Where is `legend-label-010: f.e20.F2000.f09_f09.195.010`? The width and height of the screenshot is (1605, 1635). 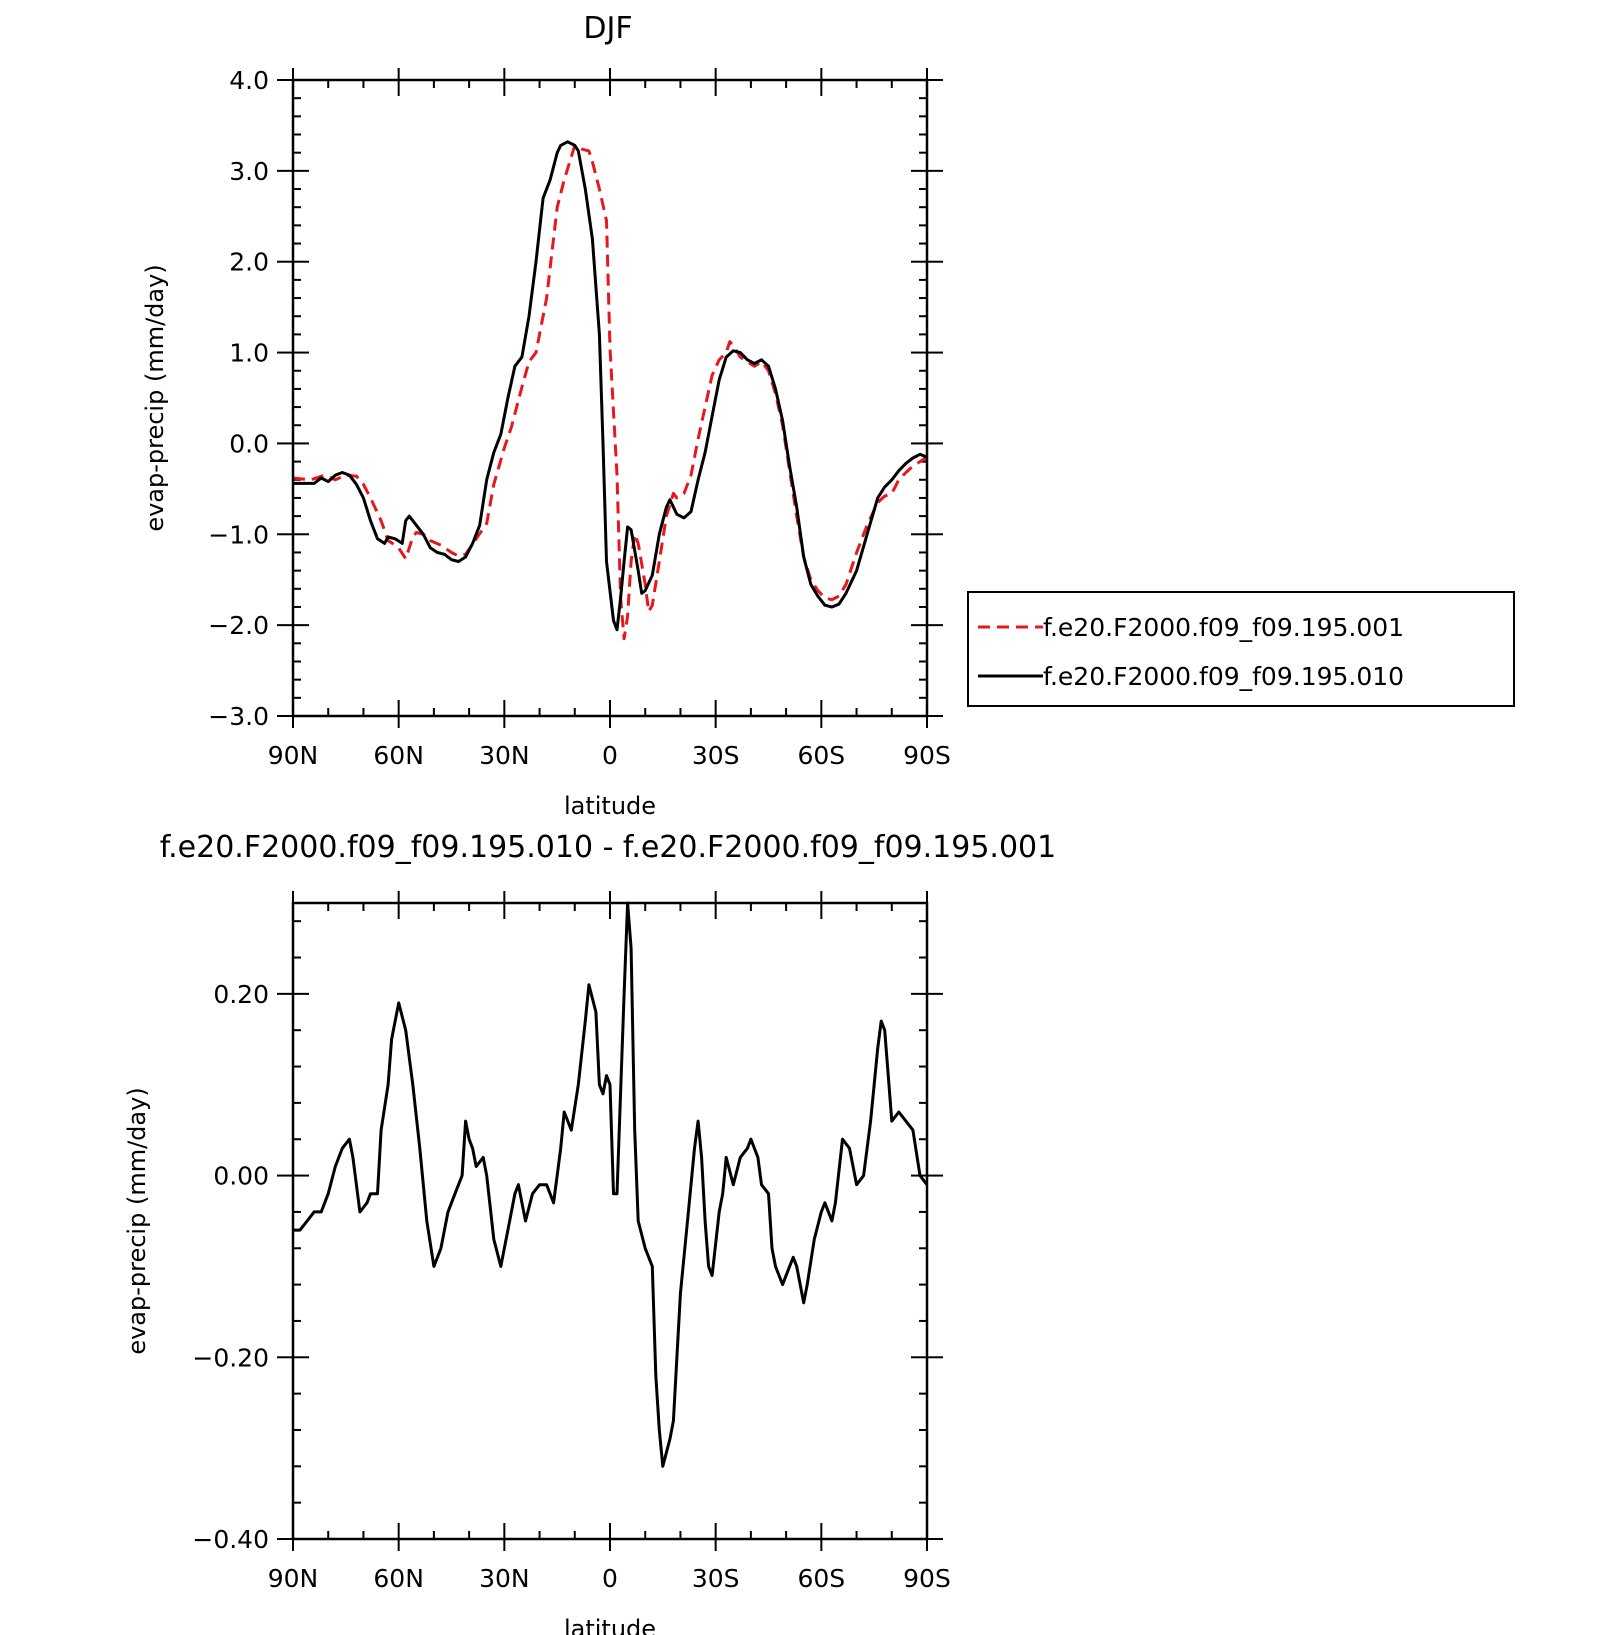
legend-label-010: f.e20.F2000.f09_f09.195.010 is located at coordinates (1223, 676).